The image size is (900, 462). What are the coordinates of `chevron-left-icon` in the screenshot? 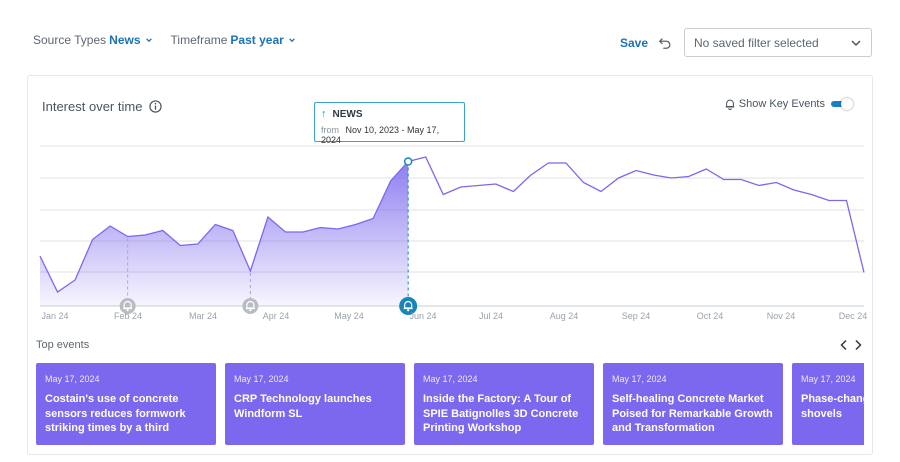 It's located at (843, 345).